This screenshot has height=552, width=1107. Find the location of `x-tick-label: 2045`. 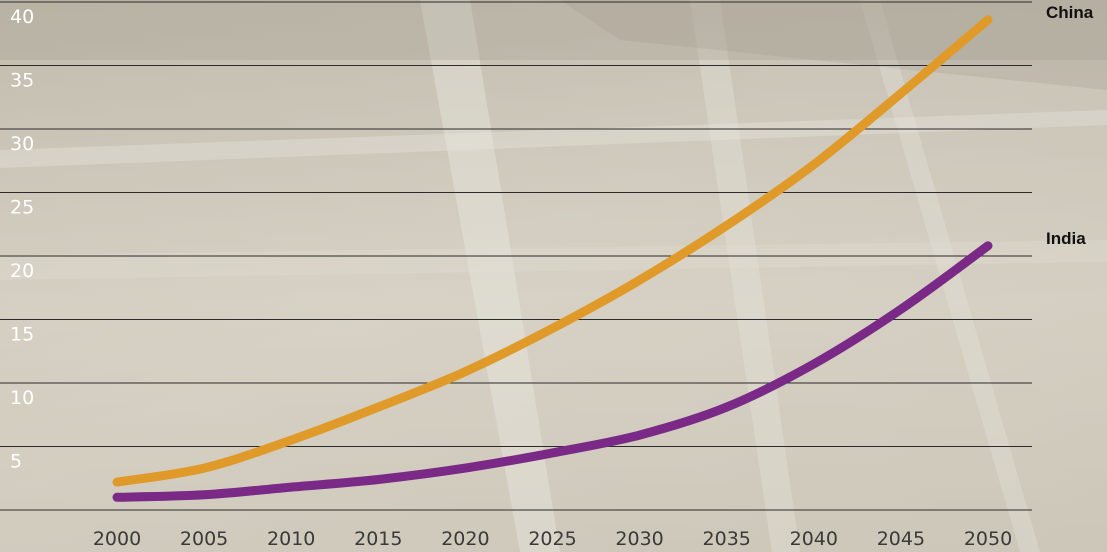

x-tick-label: 2045 is located at coordinates (901, 539).